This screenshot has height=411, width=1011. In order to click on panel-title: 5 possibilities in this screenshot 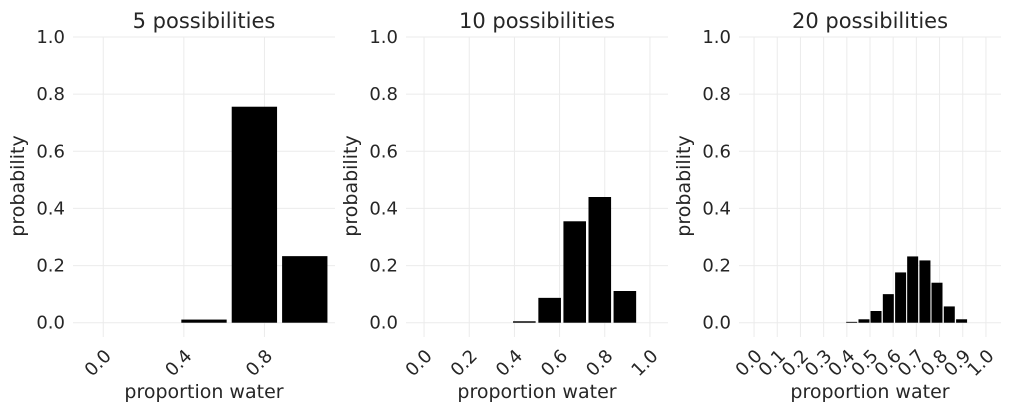, I will do `click(204, 21)`.